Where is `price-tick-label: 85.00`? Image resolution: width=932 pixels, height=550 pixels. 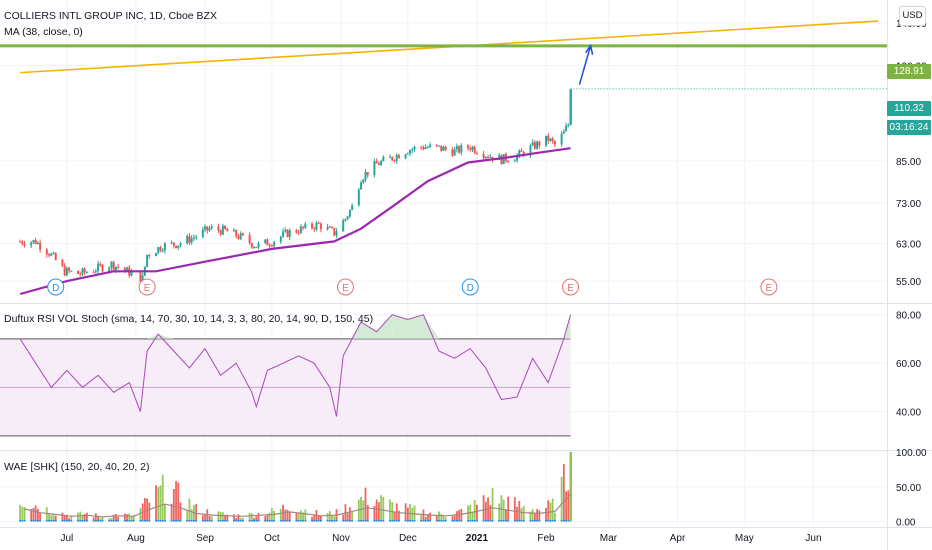
price-tick-label: 85.00 is located at coordinates (908, 162).